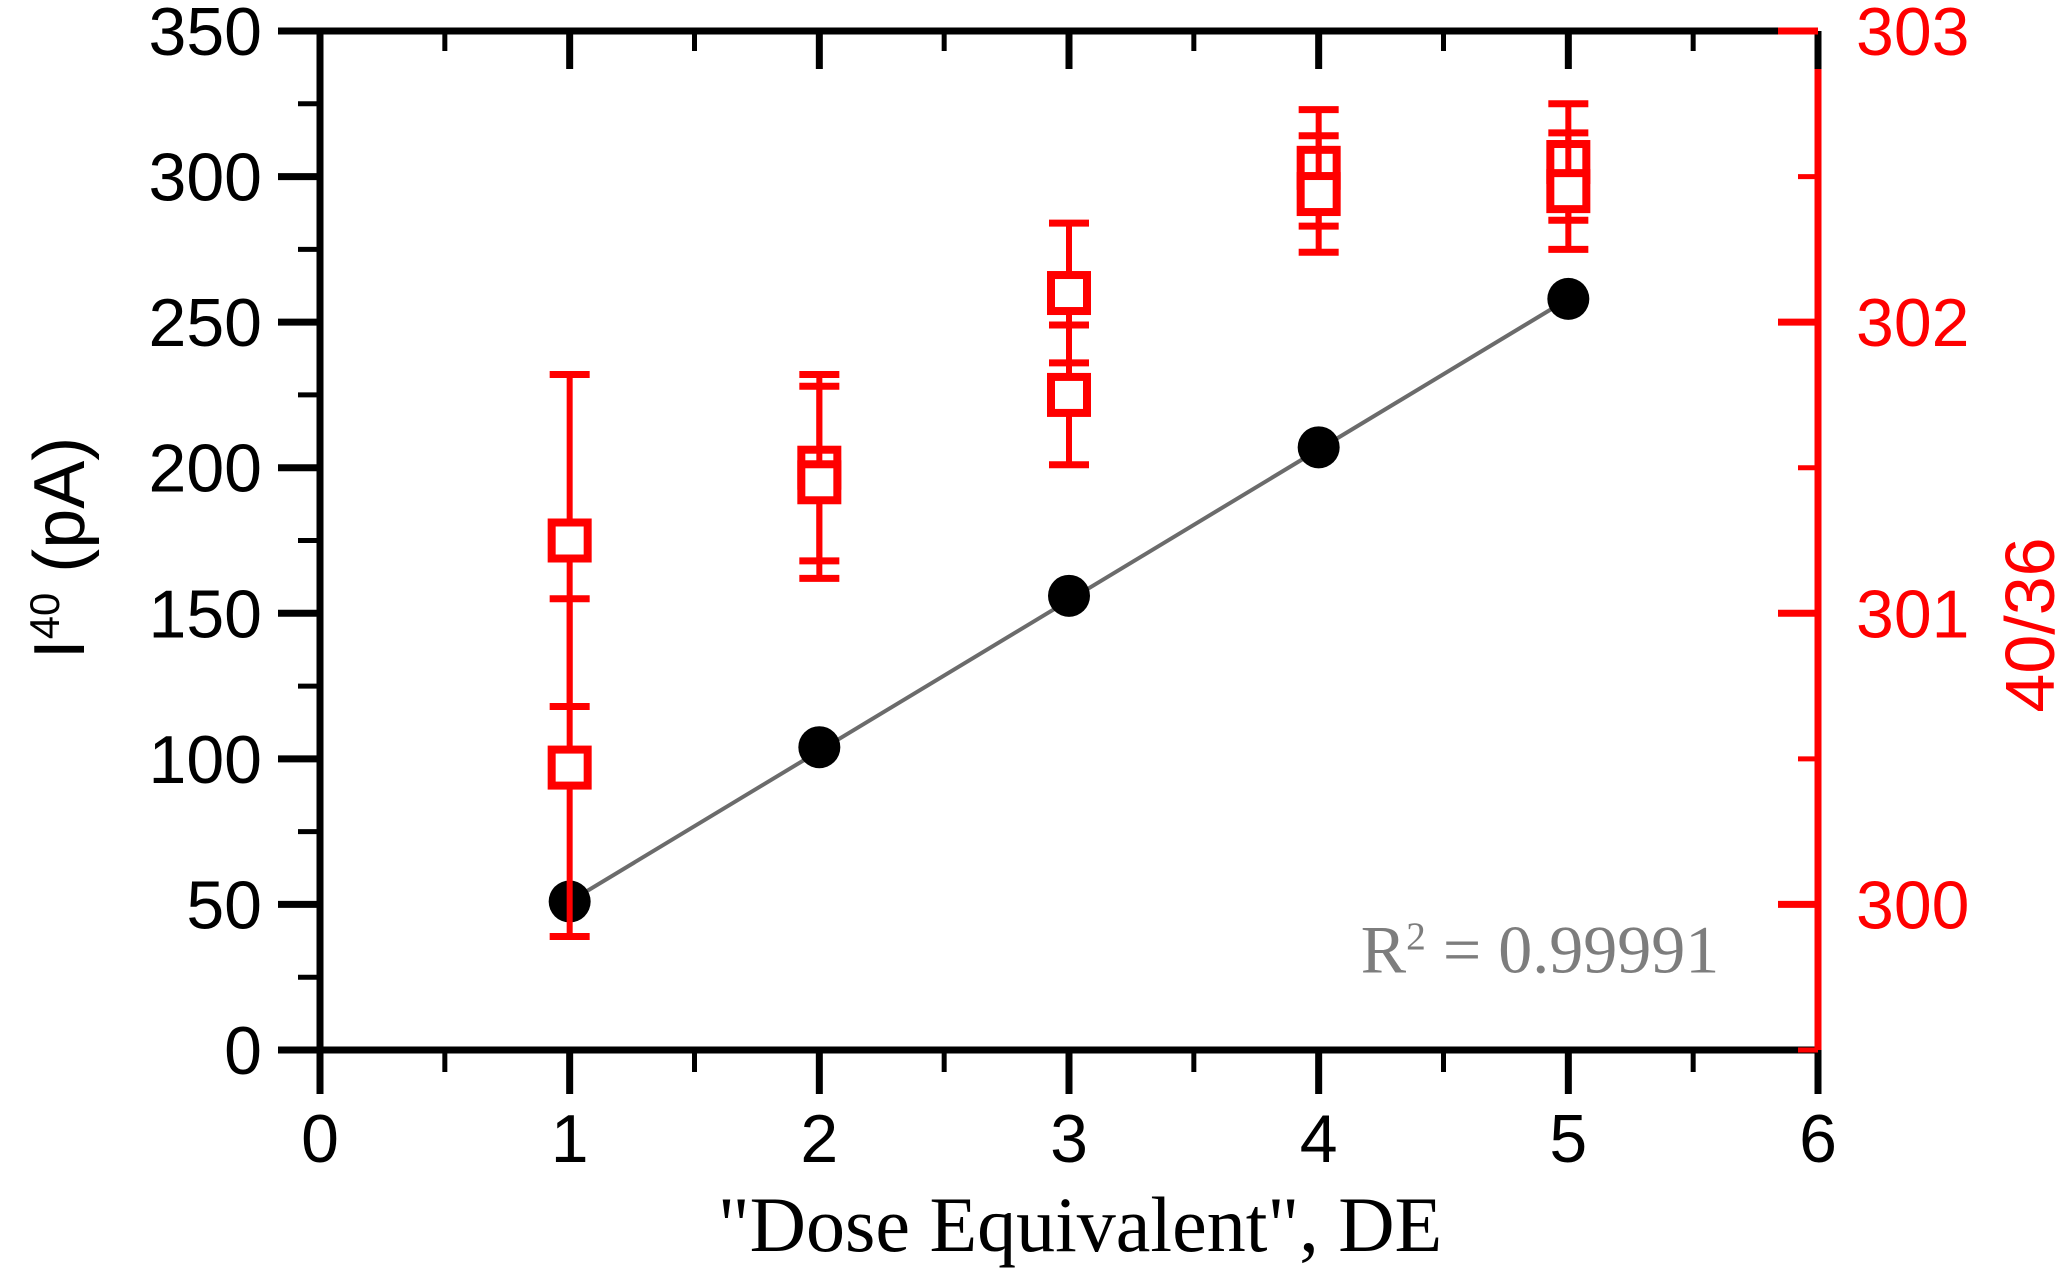 This screenshot has width=2067, height=1285. I want to click on right-axis-title: 40/36, so click(2029, 625).